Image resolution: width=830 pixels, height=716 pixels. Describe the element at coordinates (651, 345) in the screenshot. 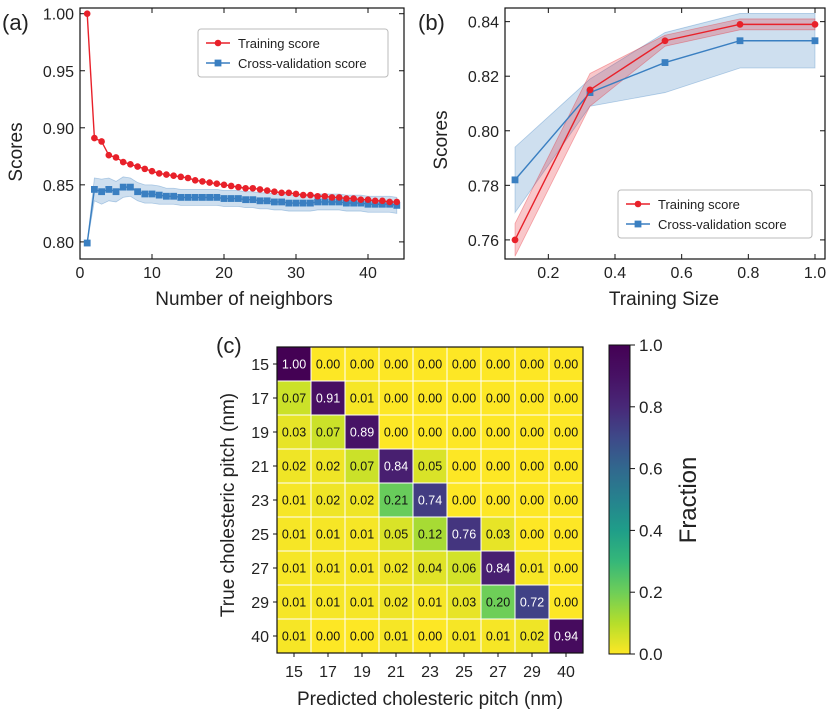

I see `colorbar-tick-label: 1.0` at that location.